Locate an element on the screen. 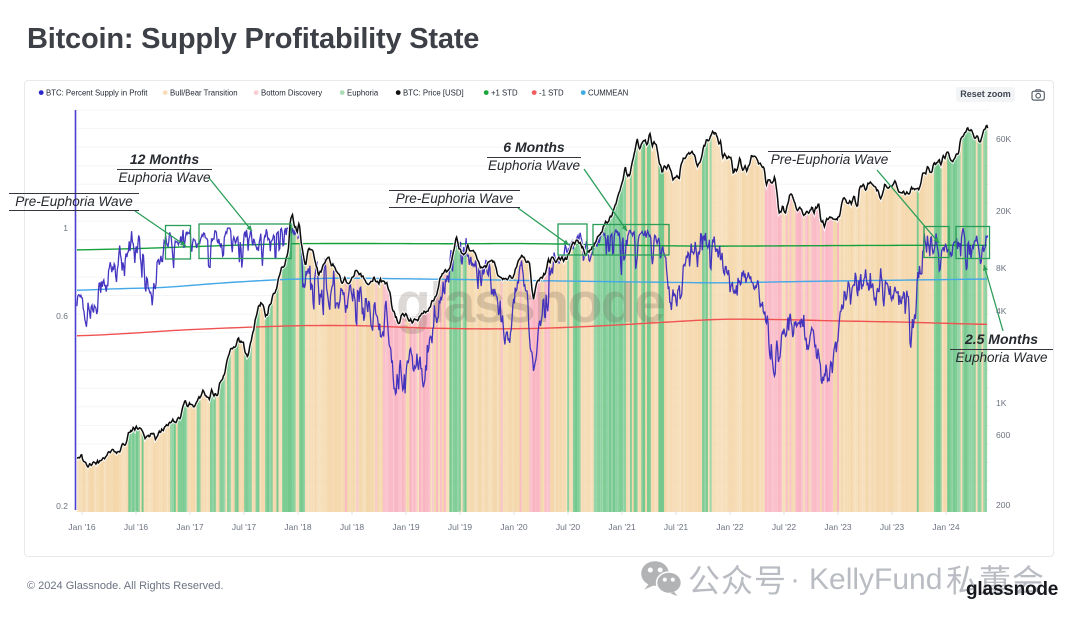 The width and height of the screenshot is (1080, 622). svg-text: Jan '22 is located at coordinates (729, 527).